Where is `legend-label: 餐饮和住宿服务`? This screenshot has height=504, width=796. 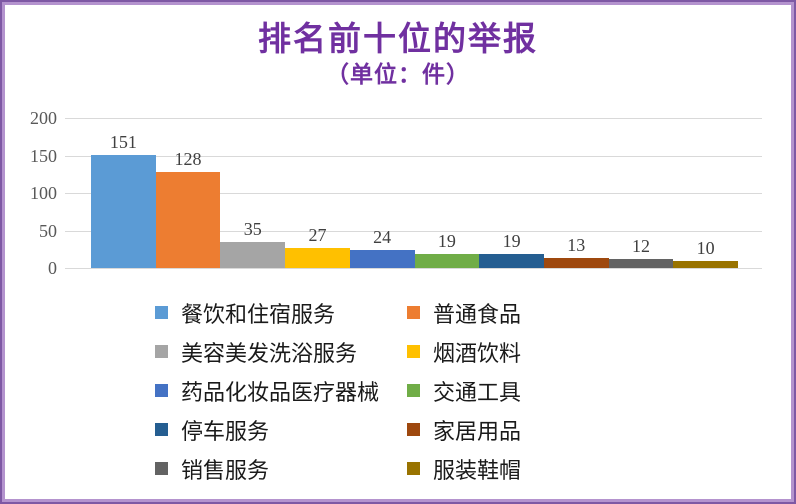
legend-label: 餐饮和住宿服务 is located at coordinates (258, 314).